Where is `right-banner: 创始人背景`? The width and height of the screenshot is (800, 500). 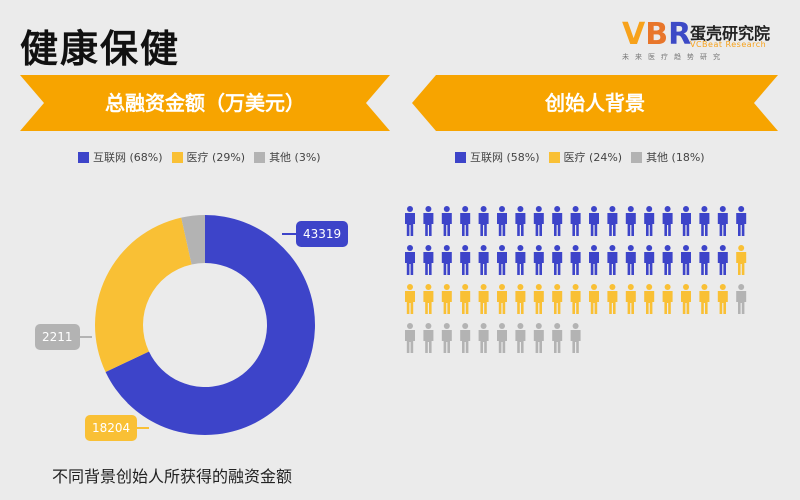 right-banner: 创始人背景 is located at coordinates (595, 103).